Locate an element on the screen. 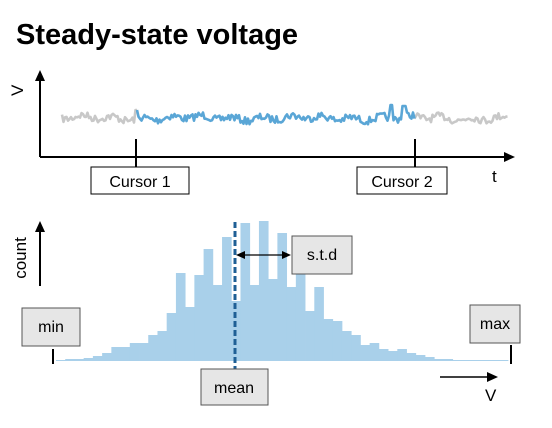 Image resolution: width=552 pixels, height=428 pixels. std-label: s.t.d is located at coordinates (322, 255).